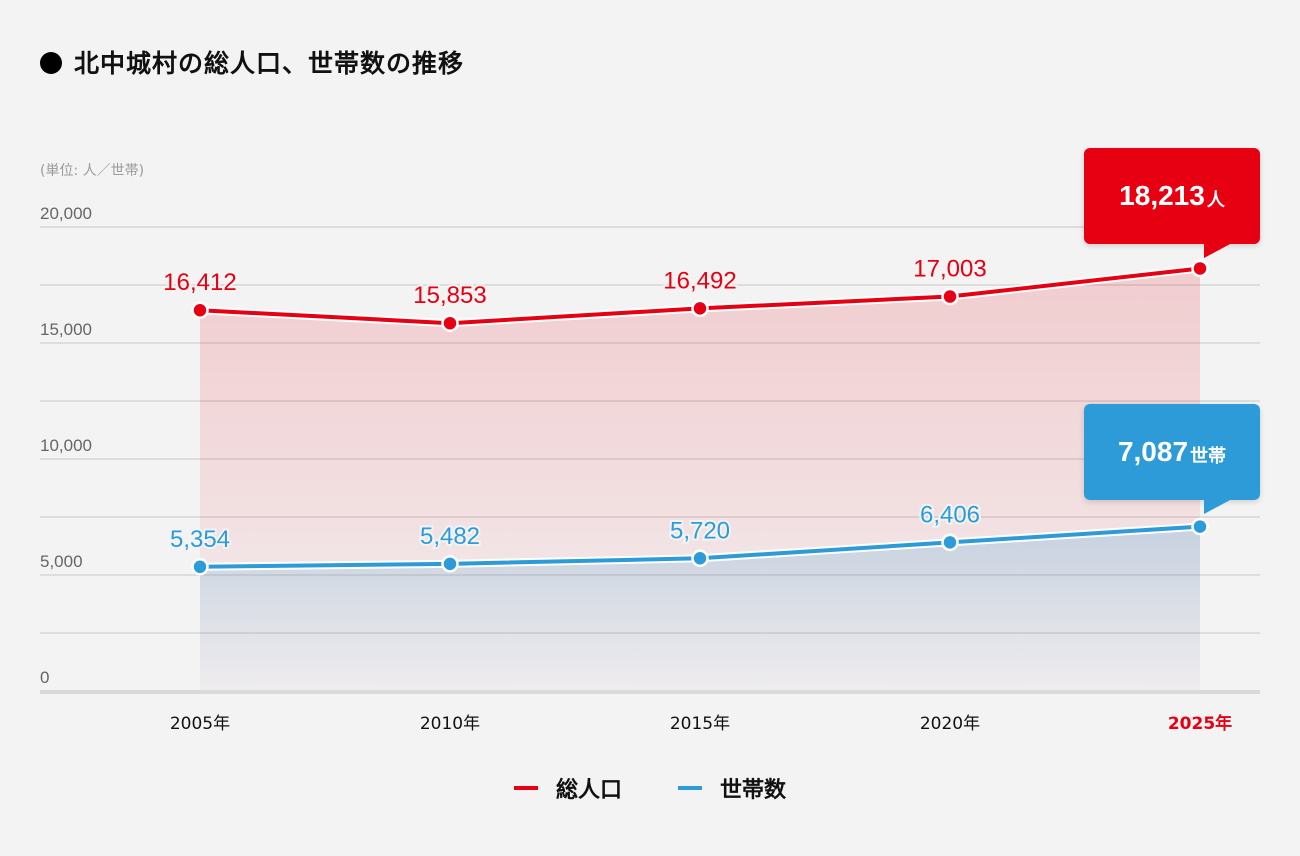  What do you see at coordinates (66, 213) in the screenshot?
I see `y-tick-label: 20,000` at bounding box center [66, 213].